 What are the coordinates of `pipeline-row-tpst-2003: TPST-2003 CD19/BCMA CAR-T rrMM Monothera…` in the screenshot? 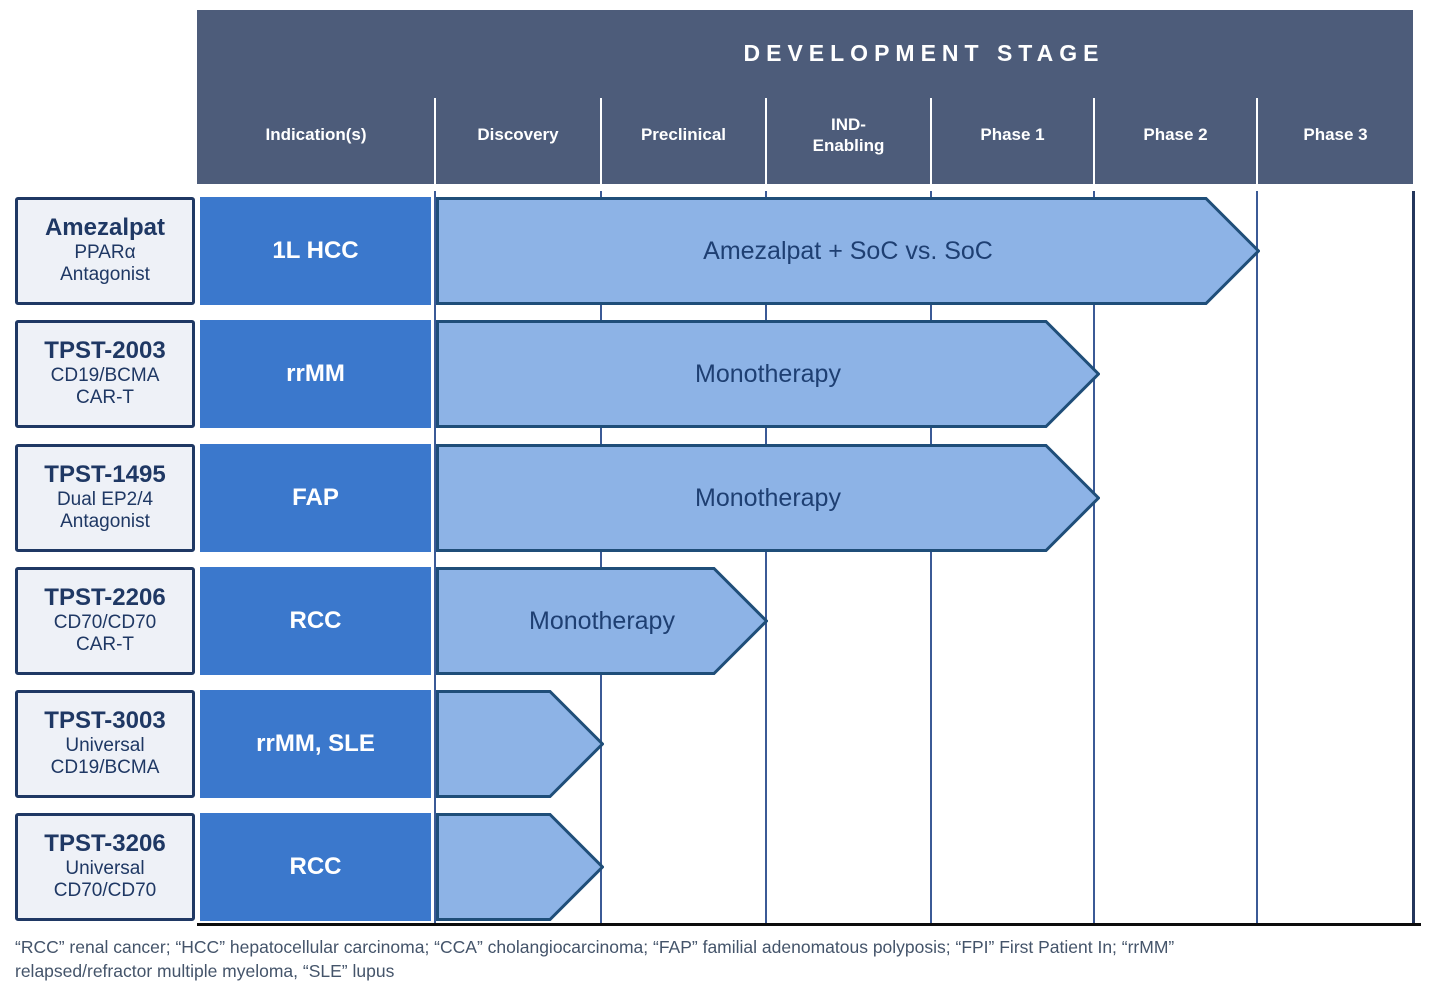 It's located at (714, 374).